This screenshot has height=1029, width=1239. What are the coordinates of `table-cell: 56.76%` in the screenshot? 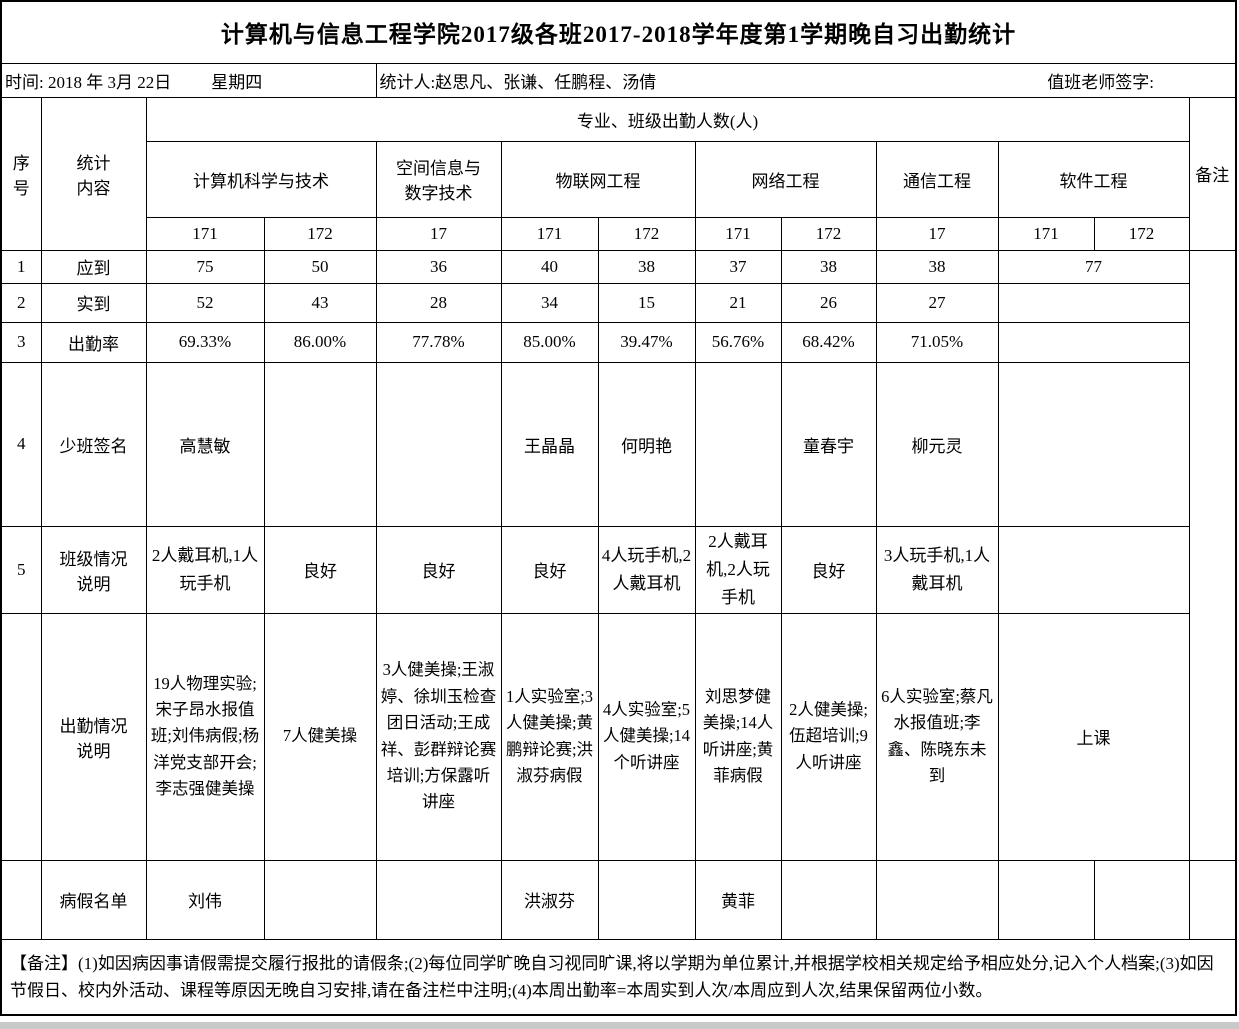 It's located at (738, 342).